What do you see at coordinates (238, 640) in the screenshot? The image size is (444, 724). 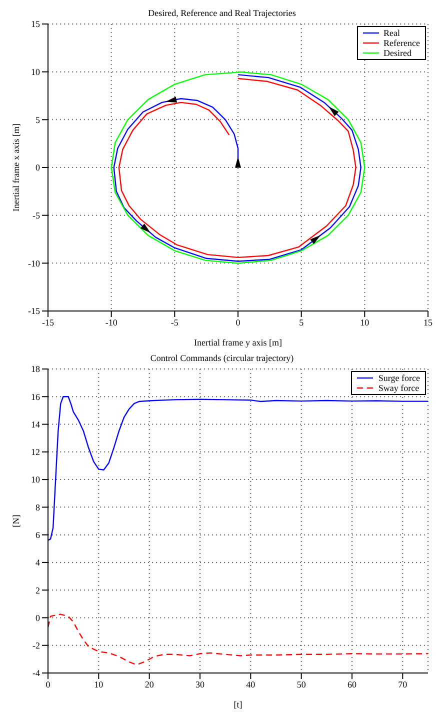 I see `line-series` at bounding box center [238, 640].